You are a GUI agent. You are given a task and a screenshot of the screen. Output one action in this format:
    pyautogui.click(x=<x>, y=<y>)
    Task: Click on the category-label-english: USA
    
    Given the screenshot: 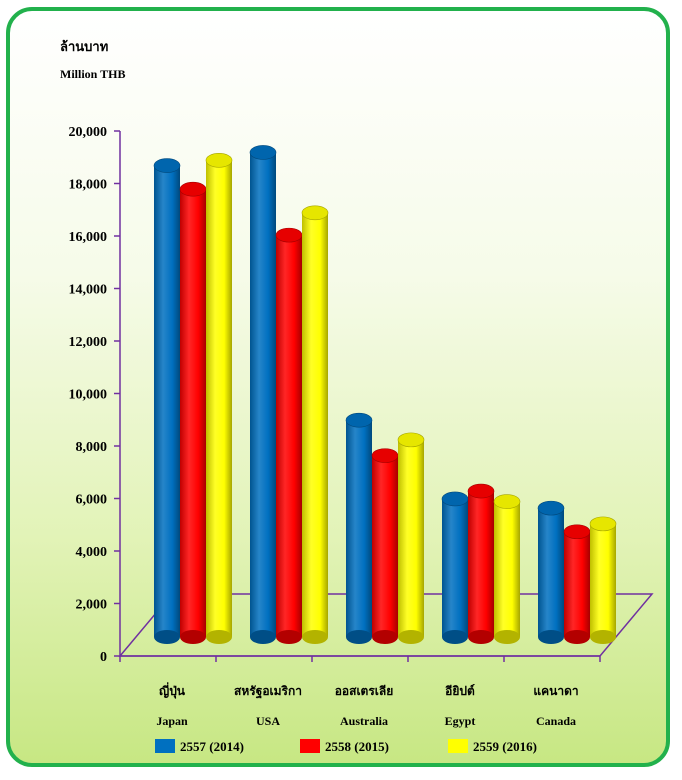 What is the action you would take?
    pyautogui.click(x=268, y=721)
    